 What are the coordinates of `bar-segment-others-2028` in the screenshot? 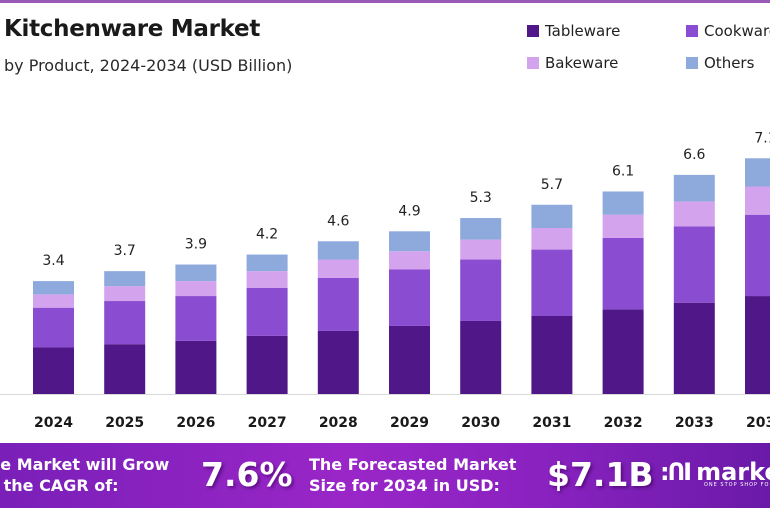 It's located at (338, 250).